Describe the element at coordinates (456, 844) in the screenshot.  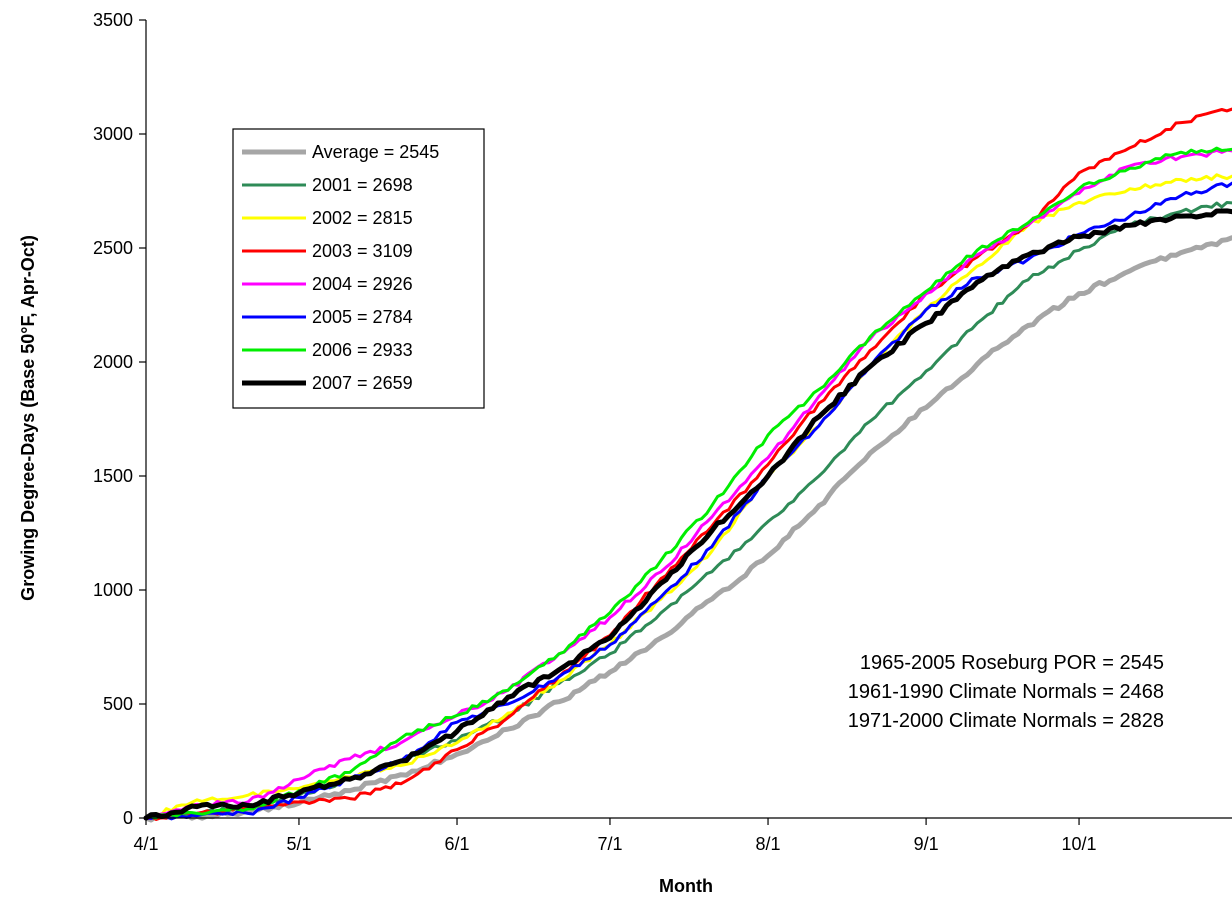
I see `x-tick-label: 6/1` at that location.